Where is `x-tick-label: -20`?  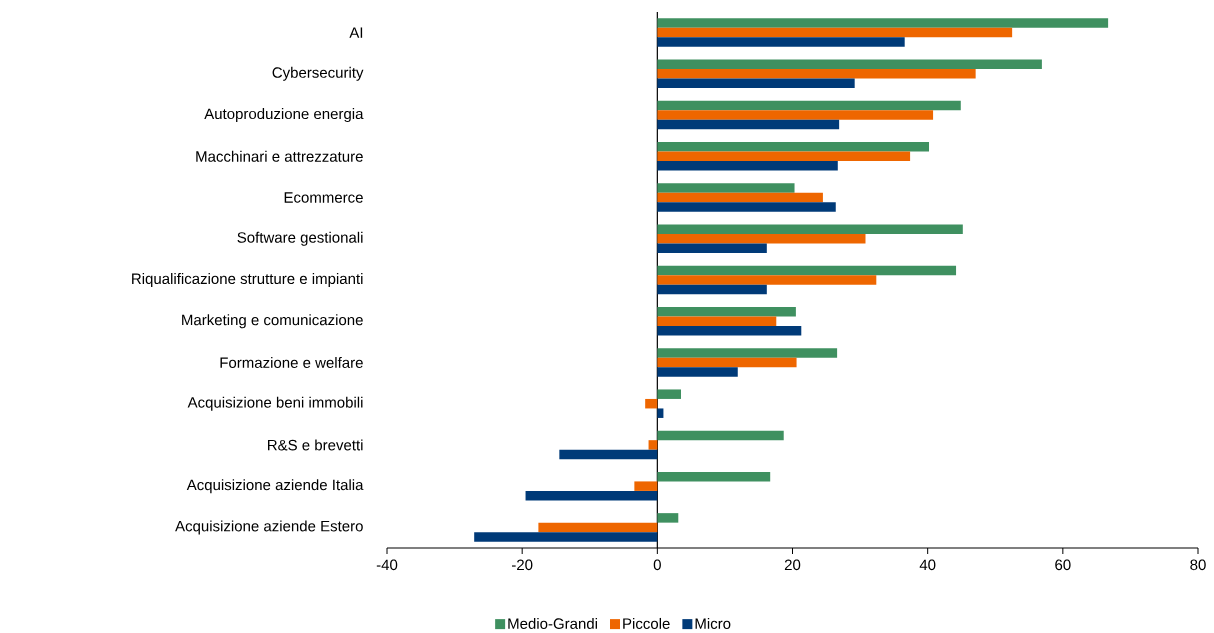
x-tick-label: -20 is located at coordinates (522, 565).